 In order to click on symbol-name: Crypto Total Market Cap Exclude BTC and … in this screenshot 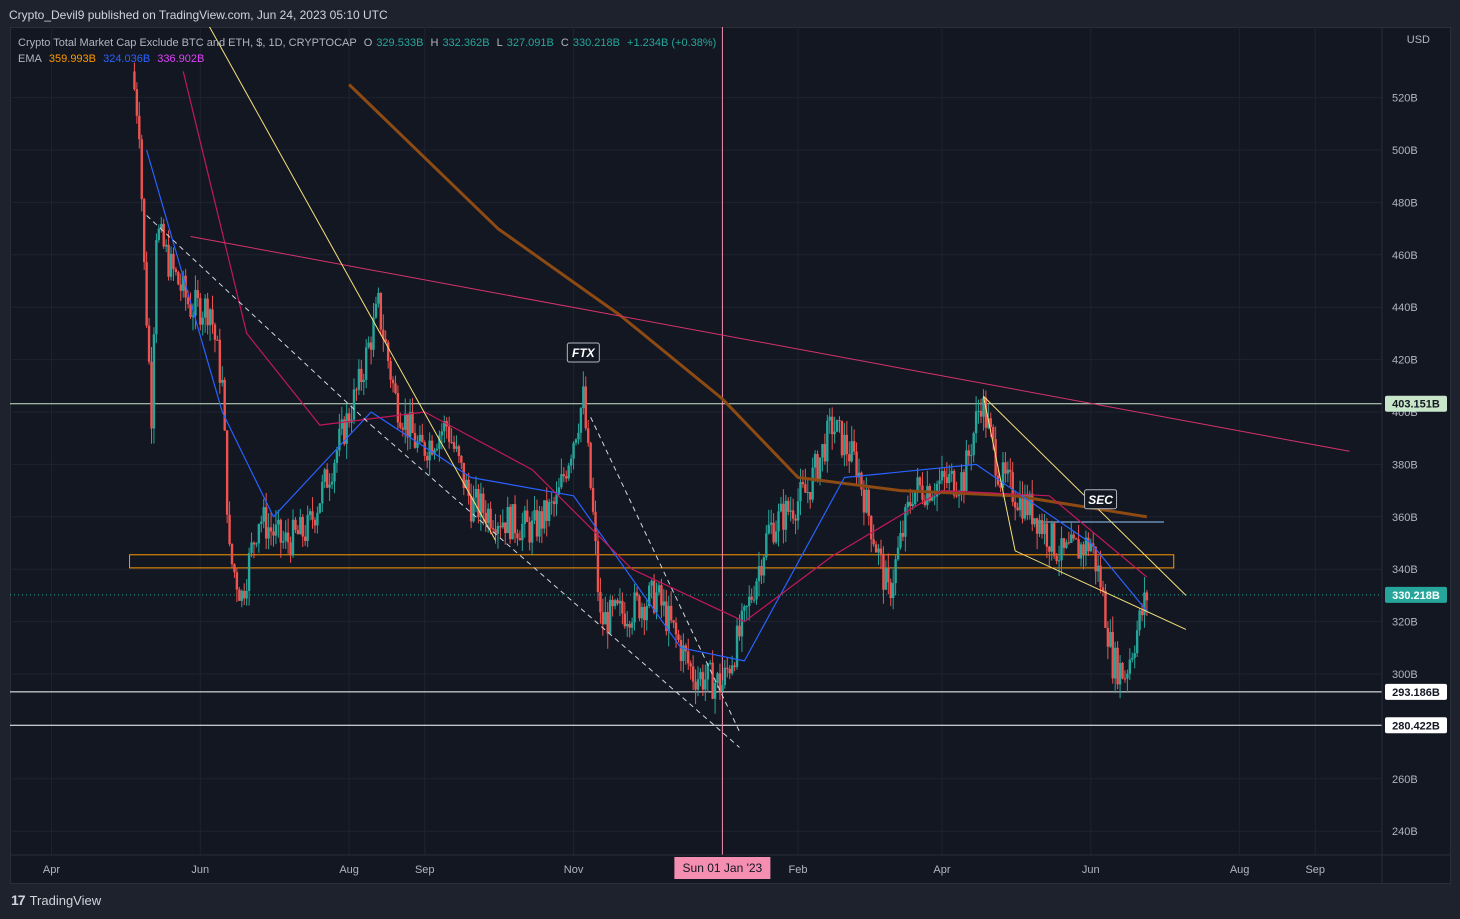, I will do `click(187, 43)`.